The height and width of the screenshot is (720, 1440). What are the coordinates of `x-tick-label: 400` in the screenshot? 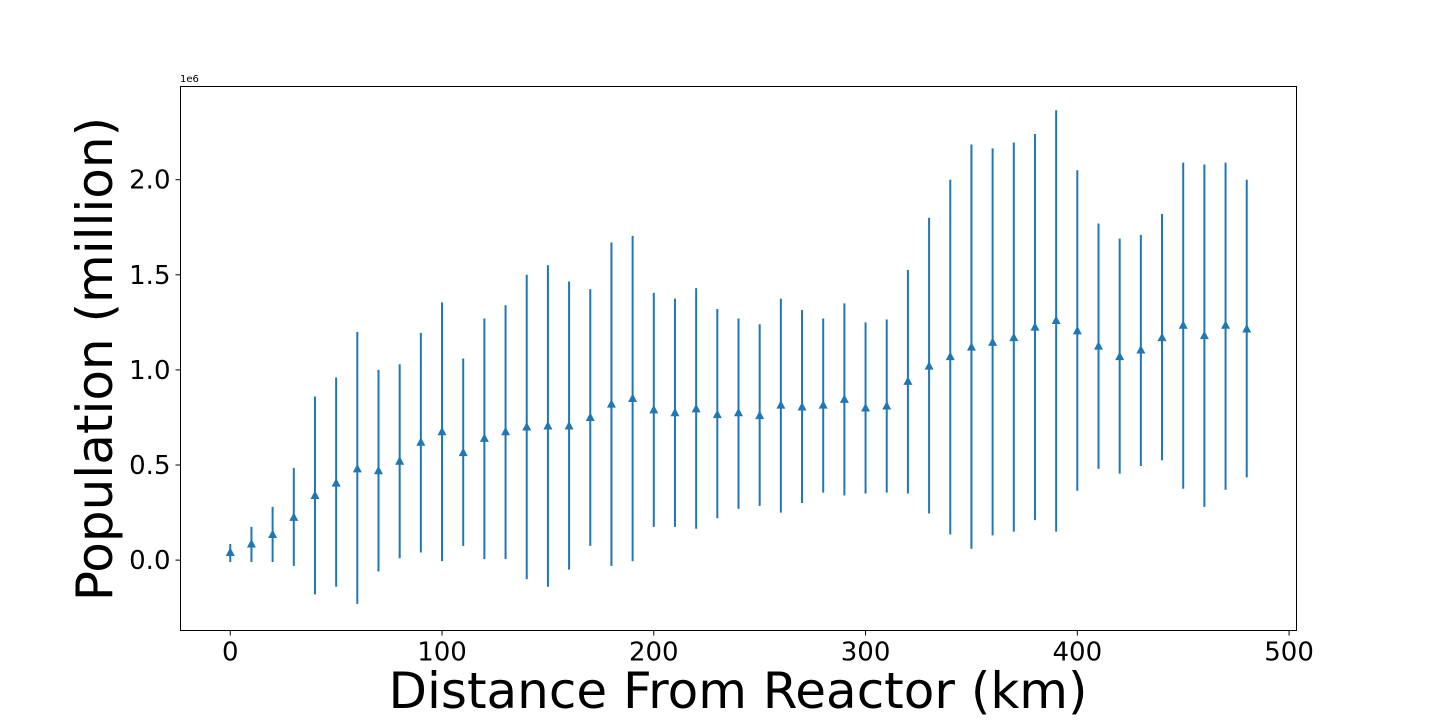 It's located at (1078, 653).